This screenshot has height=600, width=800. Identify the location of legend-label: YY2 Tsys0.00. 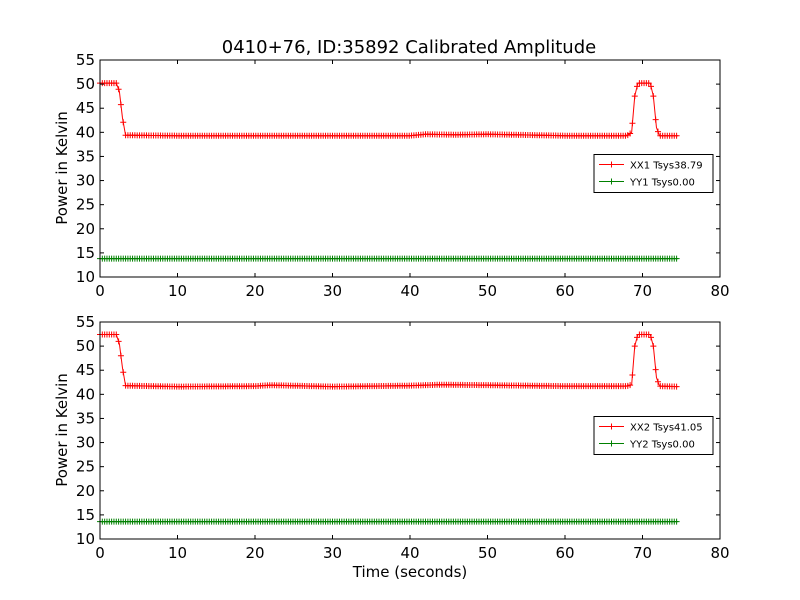
(662, 445).